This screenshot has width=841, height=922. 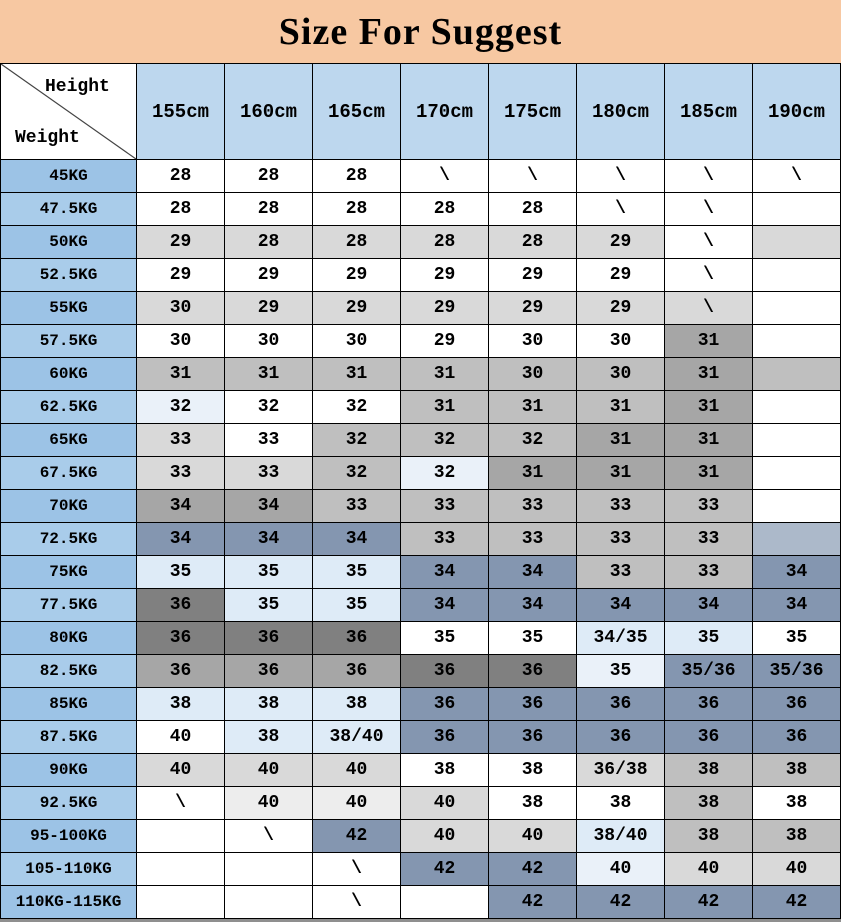 What do you see at coordinates (796, 111) in the screenshot?
I see `column-header: 190cm` at bounding box center [796, 111].